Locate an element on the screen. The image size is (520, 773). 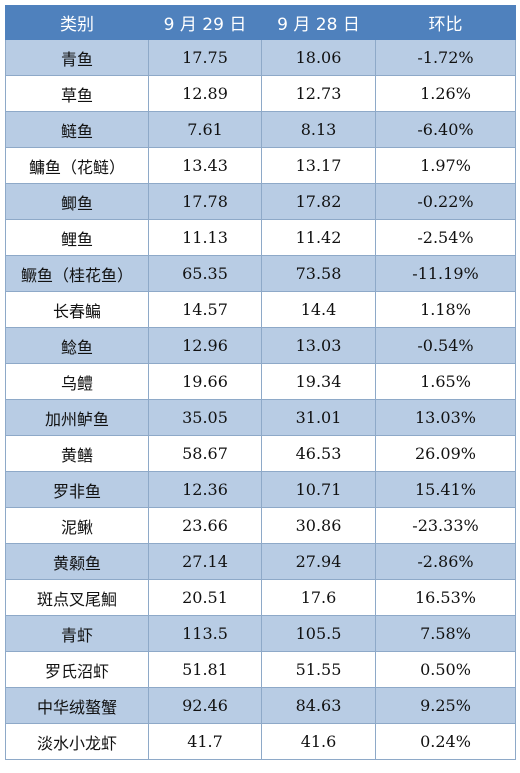
cell-sep29: 12.36 is located at coordinates (205, 489).